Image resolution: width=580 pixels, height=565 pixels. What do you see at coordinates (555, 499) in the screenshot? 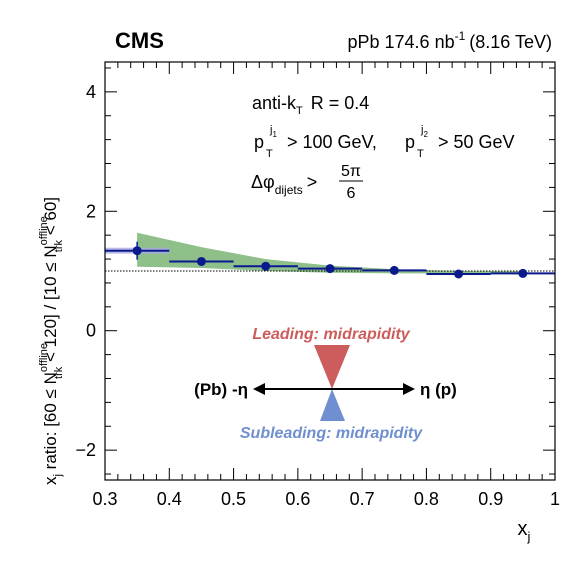
I see `x-tick-label: 1` at bounding box center [555, 499].